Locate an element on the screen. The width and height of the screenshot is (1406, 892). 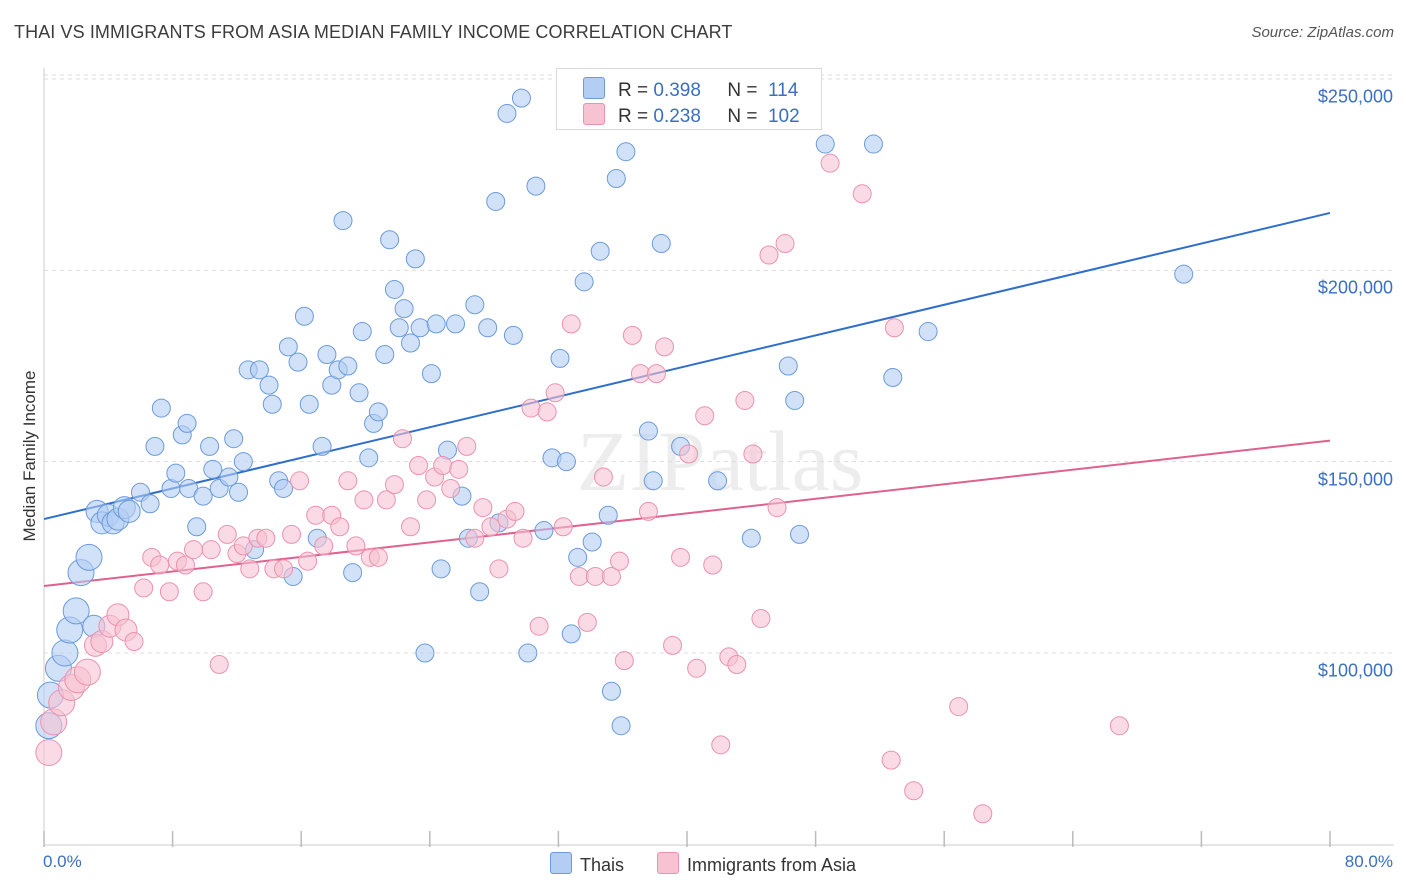
legend-item-immigrants: Immigrants from Asia is located at coordinates (756, 864).